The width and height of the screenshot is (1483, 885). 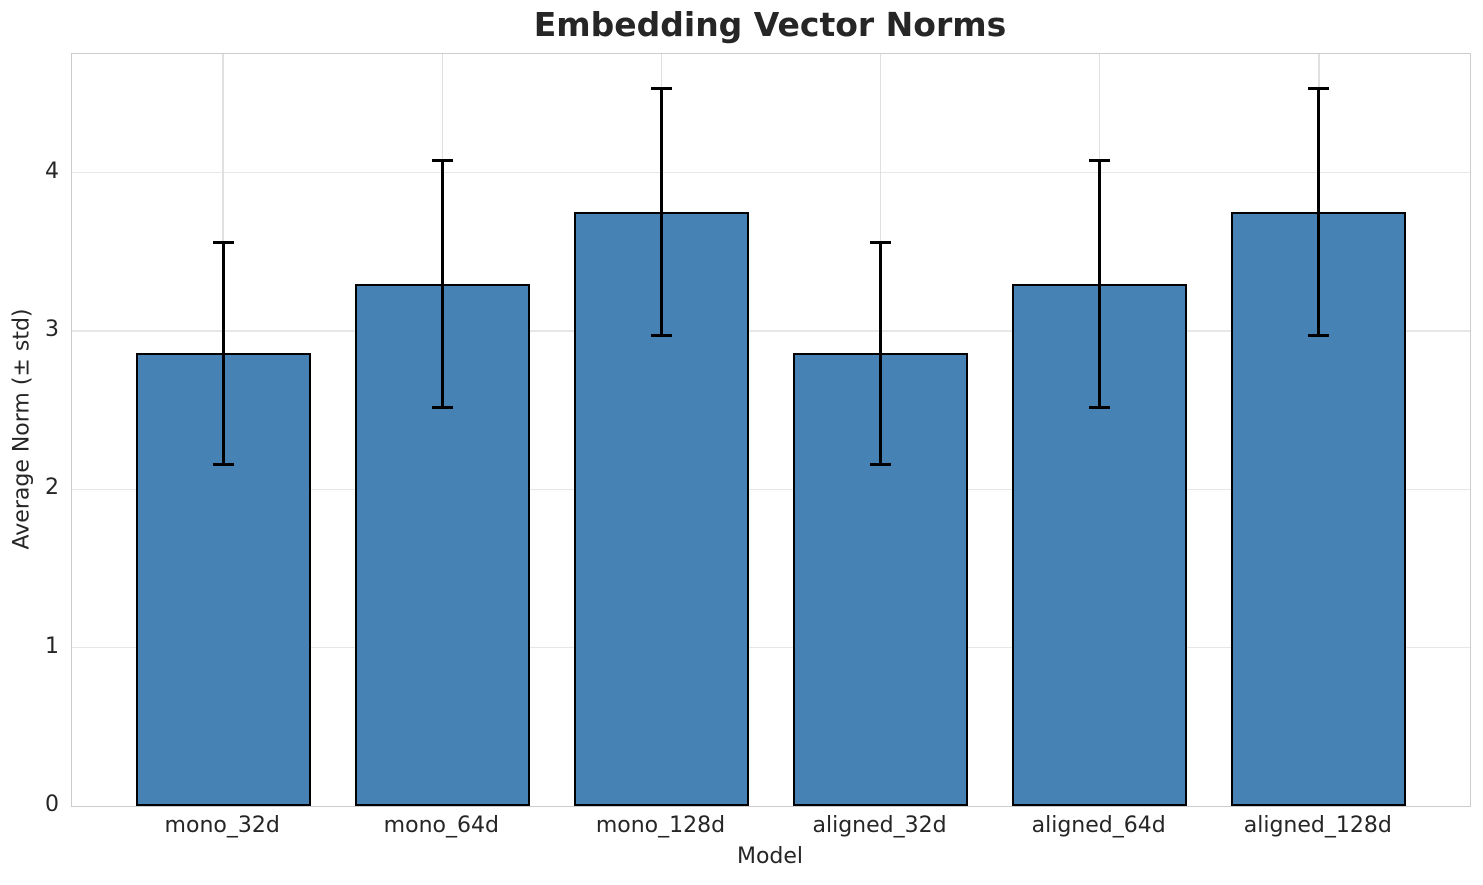 What do you see at coordinates (1319, 89) in the screenshot?
I see `error-cap-top-aligned_128d` at bounding box center [1319, 89].